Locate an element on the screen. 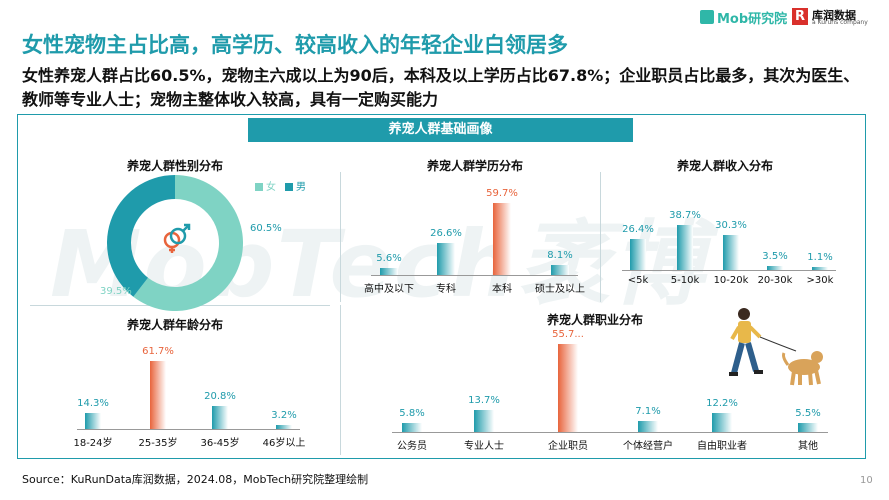 The width and height of the screenshot is (889, 500). education-value-label: 5.6% is located at coordinates (389, 259).